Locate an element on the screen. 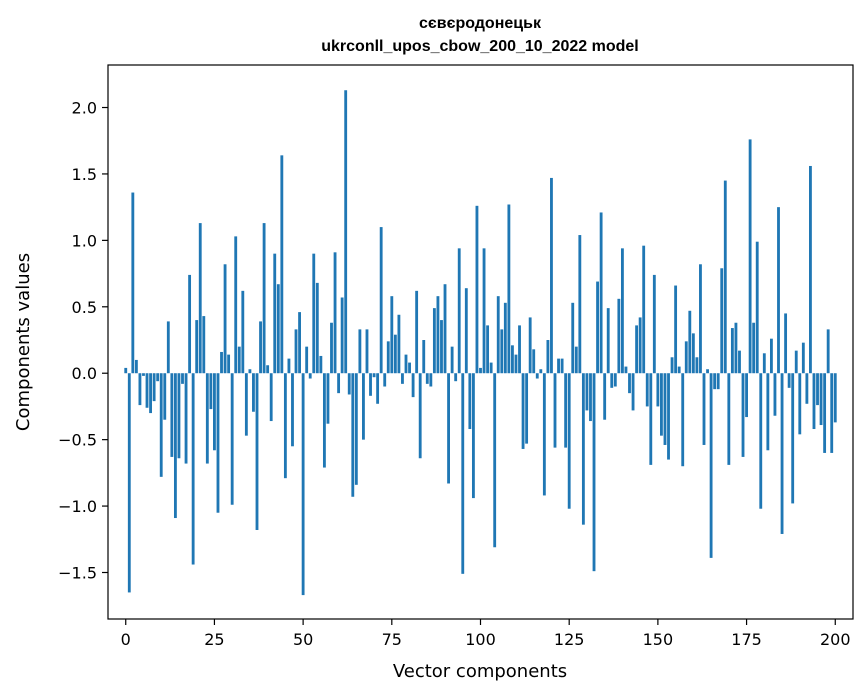 The height and width of the screenshot is (696, 867). y-tick-label: 2.0 is located at coordinates (84, 108).